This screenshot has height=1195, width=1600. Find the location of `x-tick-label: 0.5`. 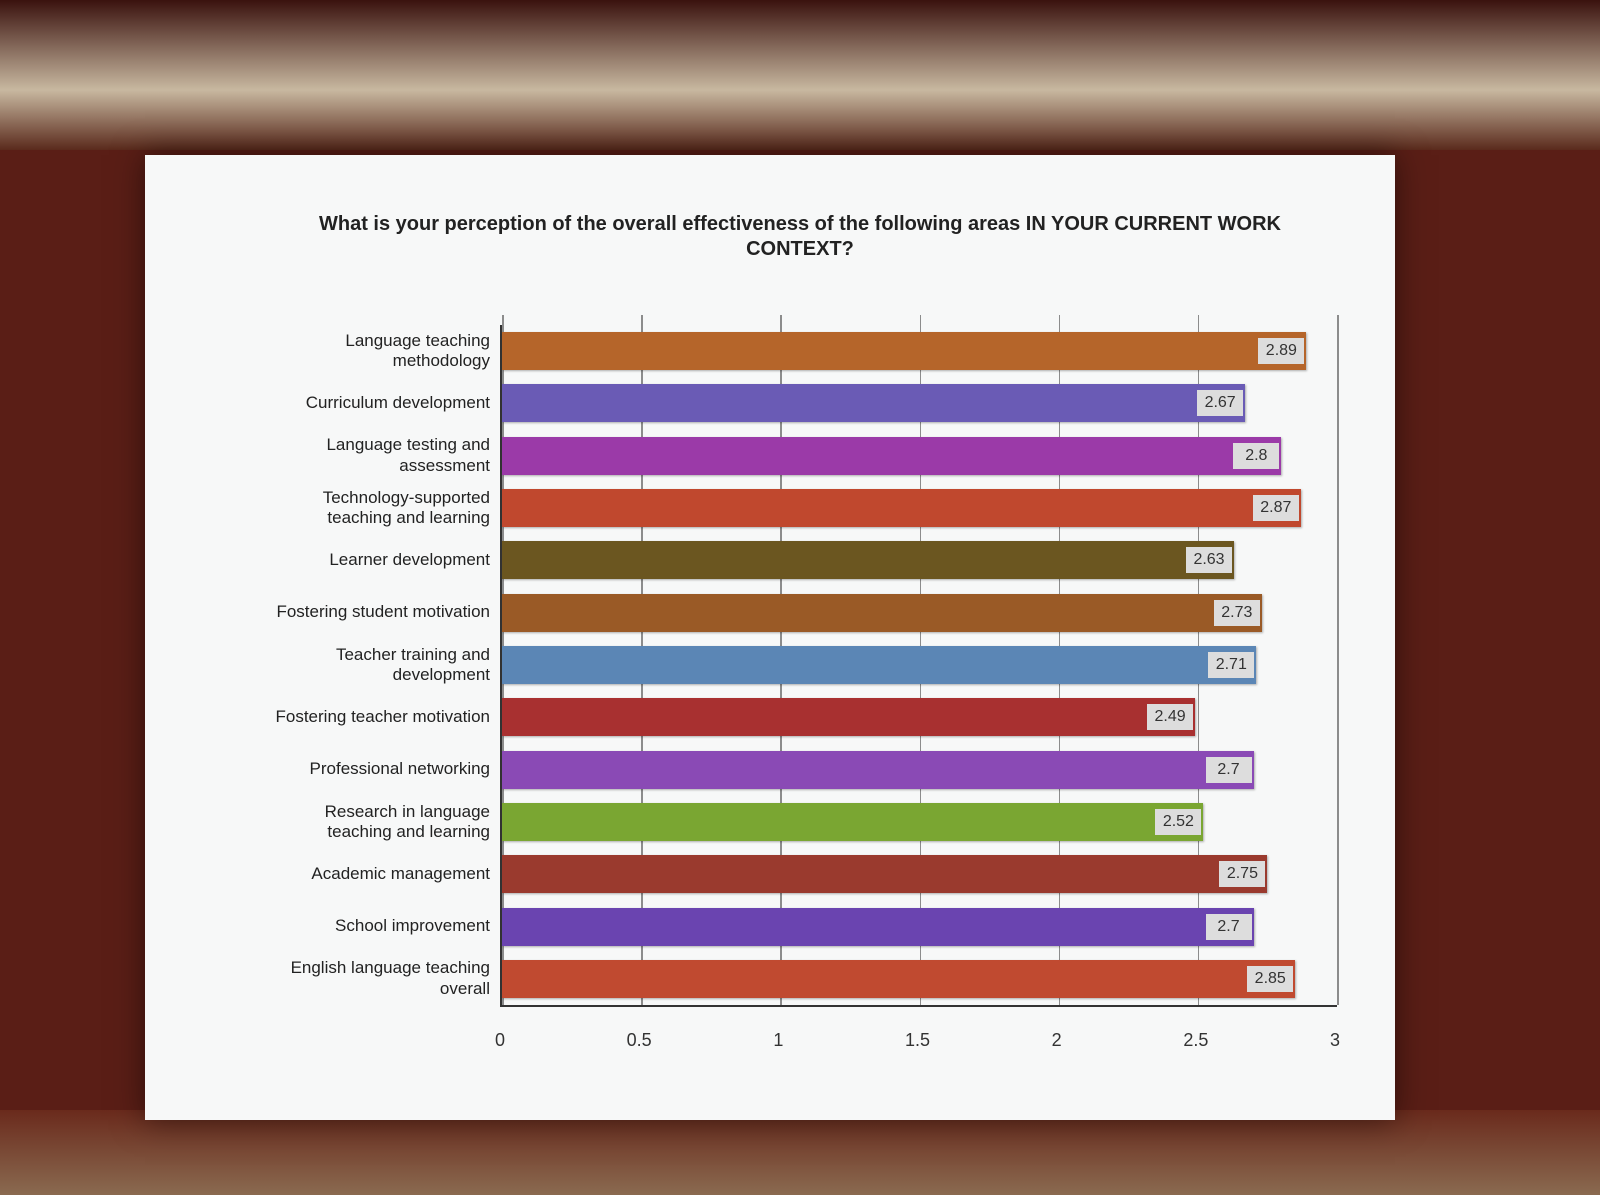

x-tick-label: 0.5 is located at coordinates (639, 1040).